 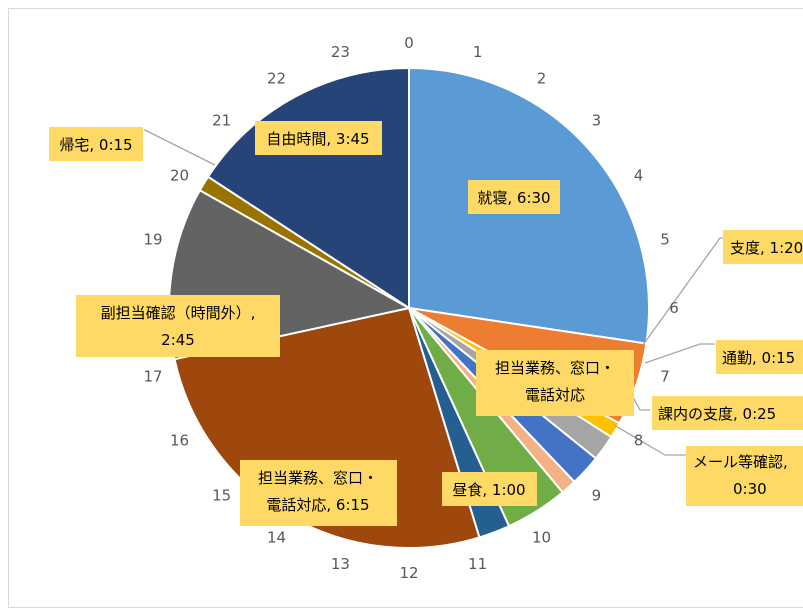 What do you see at coordinates (478, 52) in the screenshot?
I see `hour-tick-1: 1` at bounding box center [478, 52].